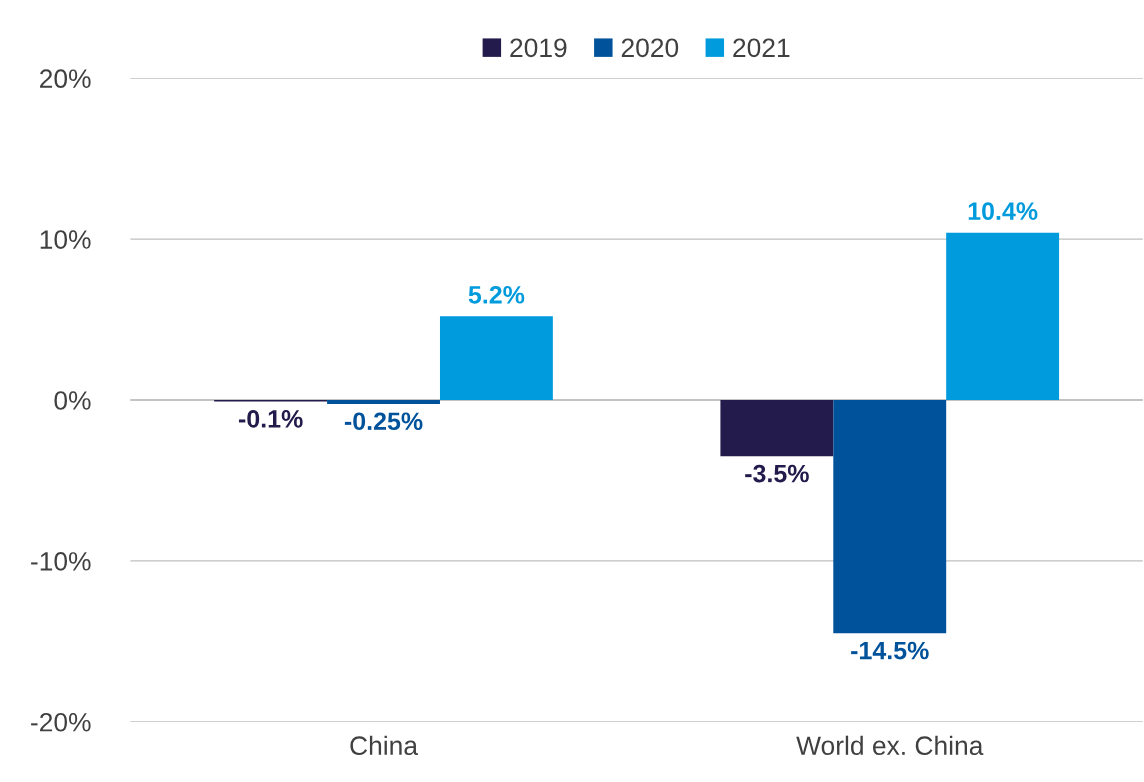 Image resolution: width=1144 pixels, height=782 pixels. I want to click on y-tick-label: 20%, so click(65, 79).